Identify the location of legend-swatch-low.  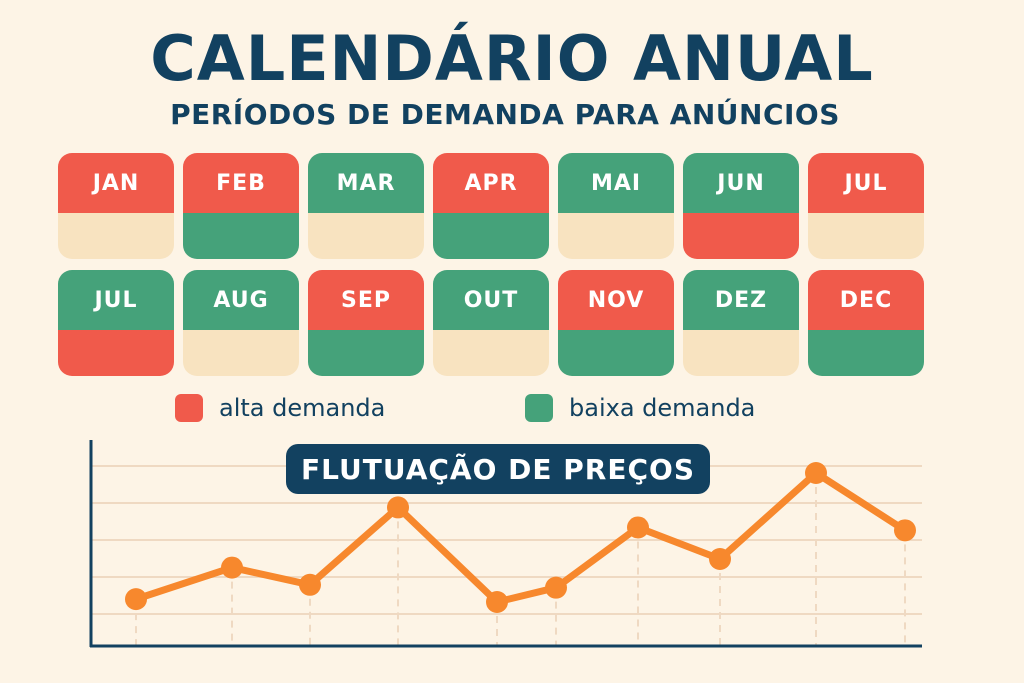
(539, 408).